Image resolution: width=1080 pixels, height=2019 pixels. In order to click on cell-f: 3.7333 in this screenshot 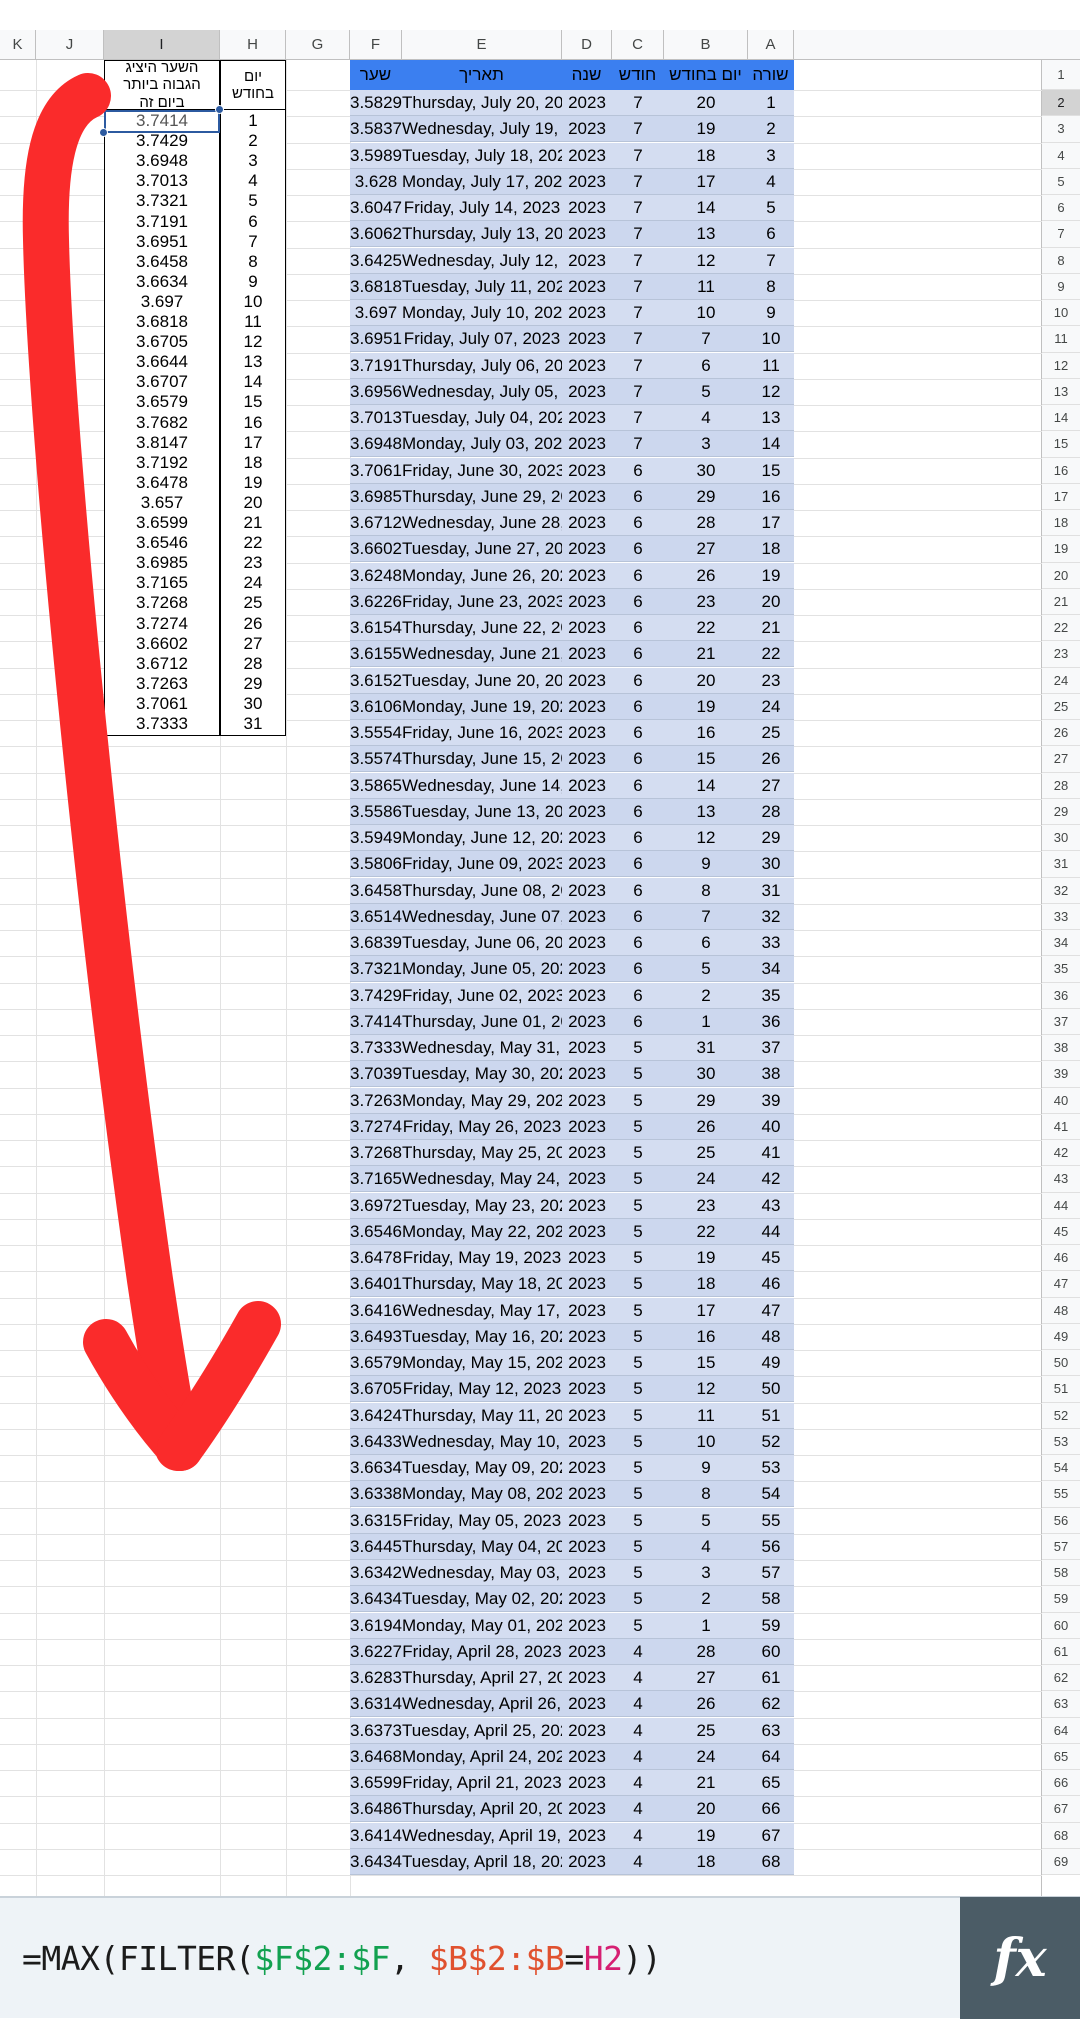, I will do `click(376, 1048)`.